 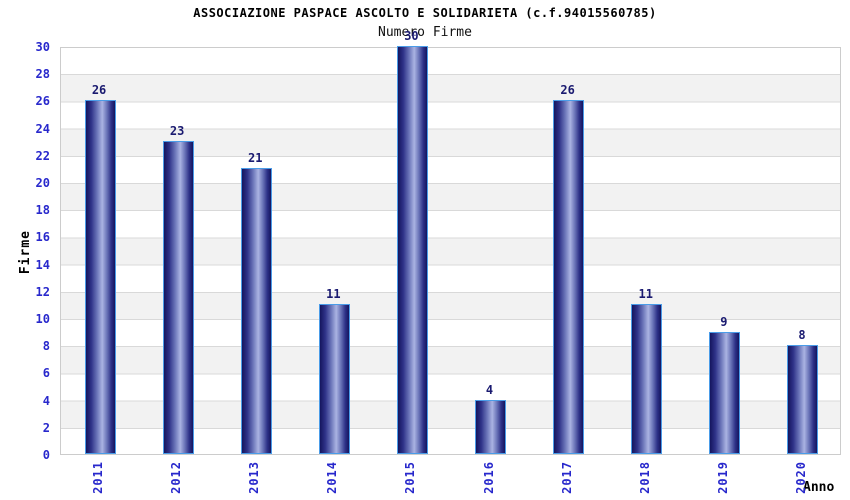 What do you see at coordinates (42, 237) in the screenshot?
I see `y-tick-label-16: 16` at bounding box center [42, 237].